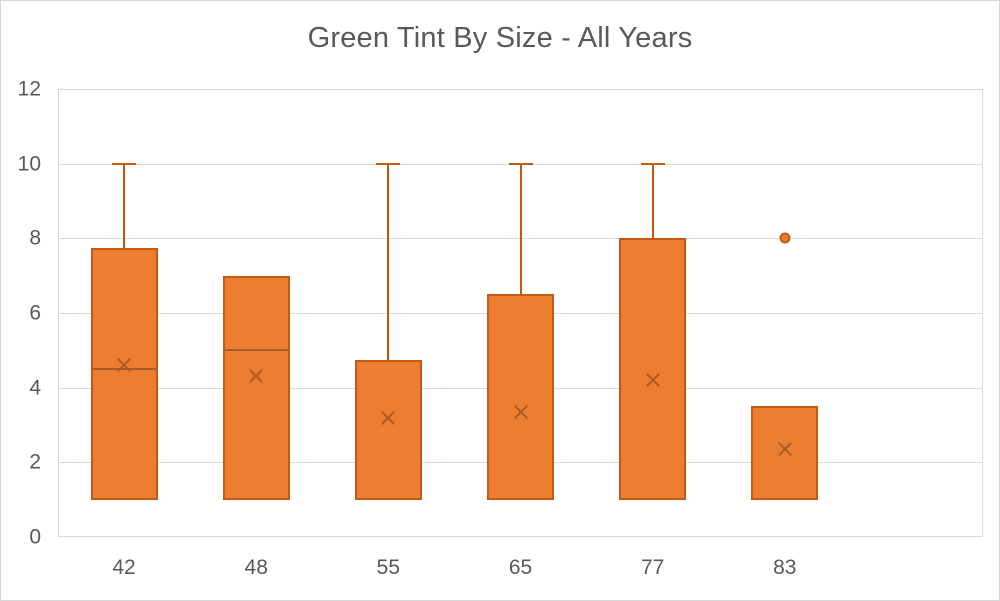 This screenshot has width=1000, height=601. Describe the element at coordinates (500, 38) in the screenshot. I see `chart-title: Green Tint By Size - All Years` at that location.